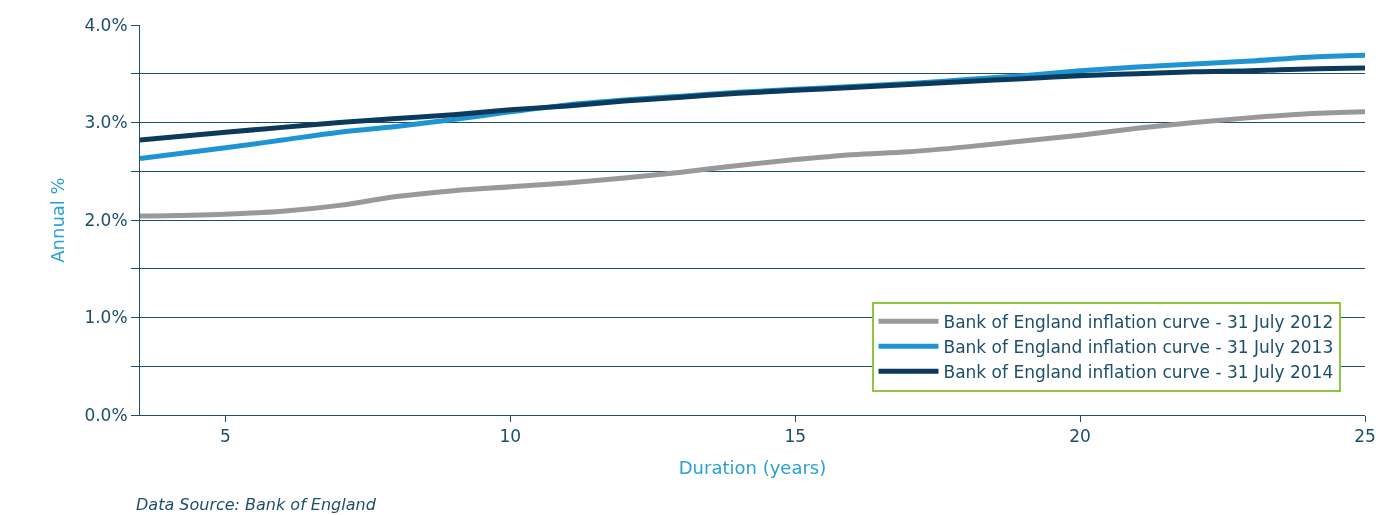  What do you see at coordinates (106, 24) in the screenshot?
I see `y-tick-label: 4.0%` at bounding box center [106, 24].